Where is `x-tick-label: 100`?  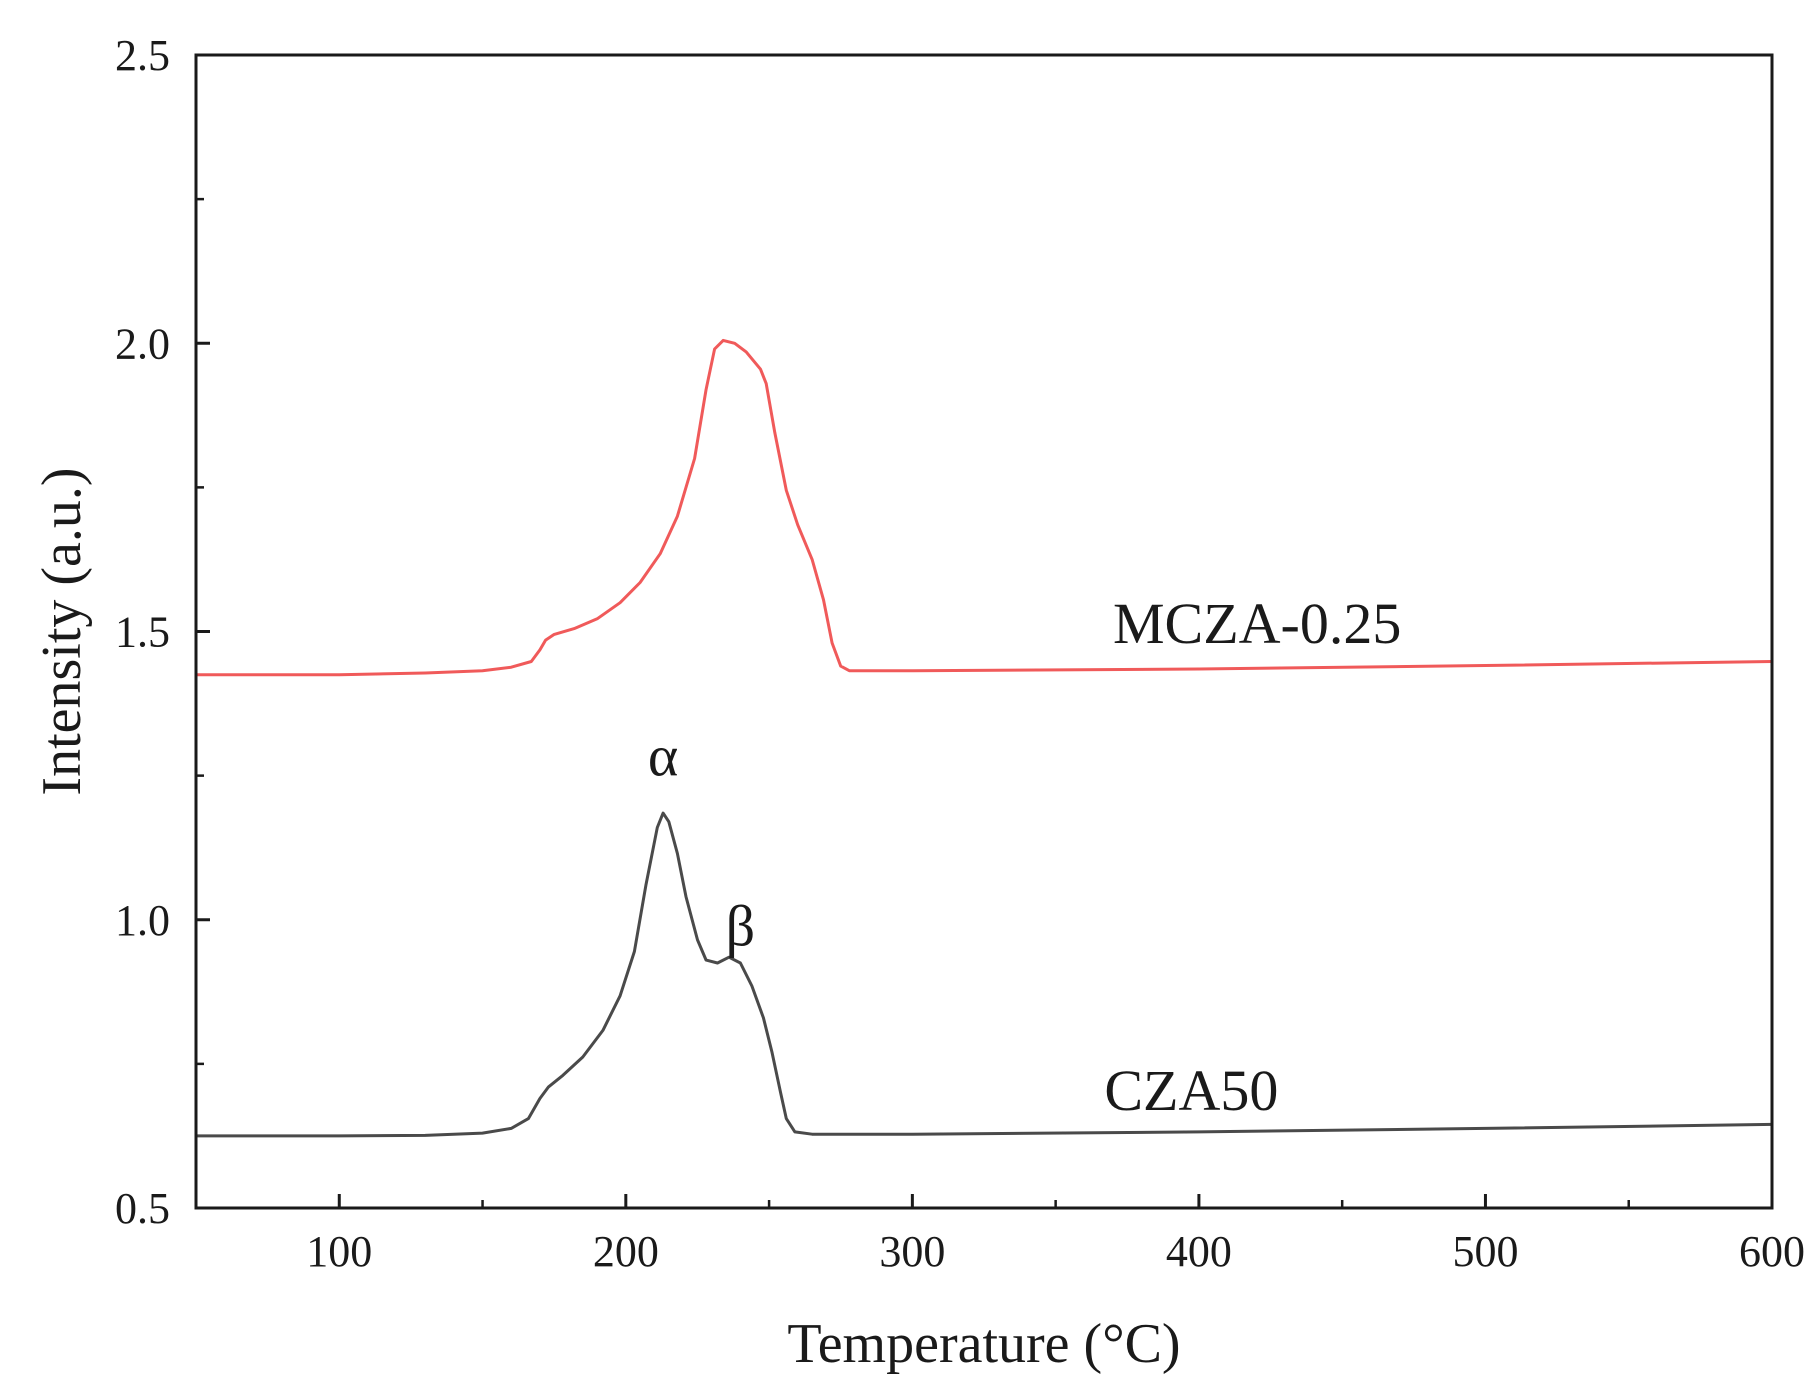 x-tick-label: 100 is located at coordinates (339, 1251).